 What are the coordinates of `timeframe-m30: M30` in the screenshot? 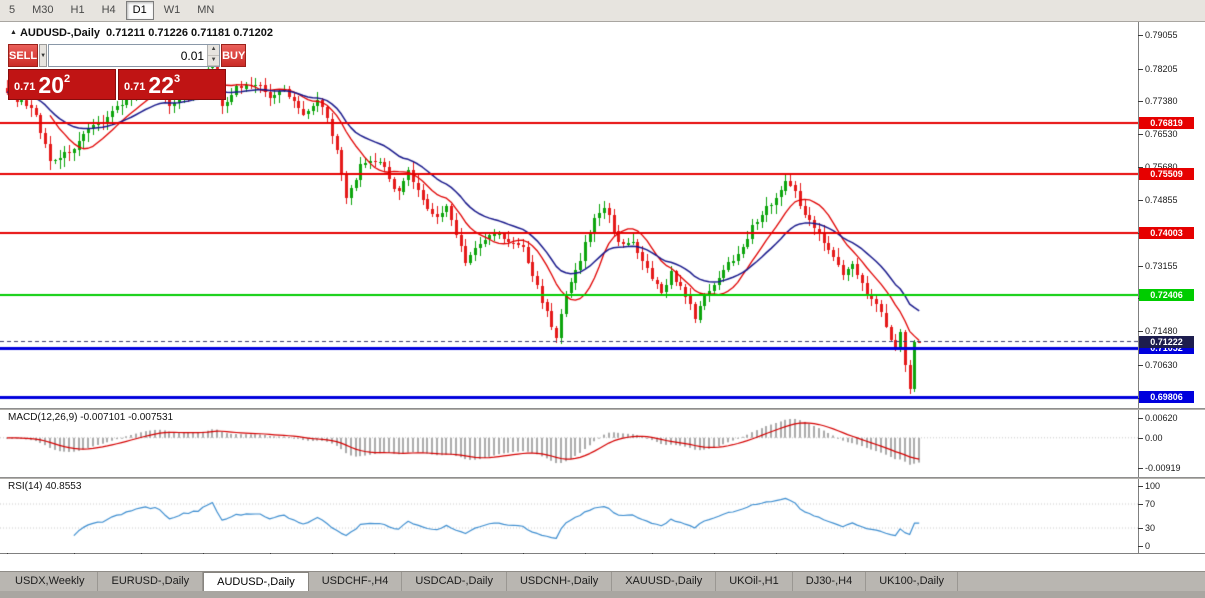 It's located at (43, 9).